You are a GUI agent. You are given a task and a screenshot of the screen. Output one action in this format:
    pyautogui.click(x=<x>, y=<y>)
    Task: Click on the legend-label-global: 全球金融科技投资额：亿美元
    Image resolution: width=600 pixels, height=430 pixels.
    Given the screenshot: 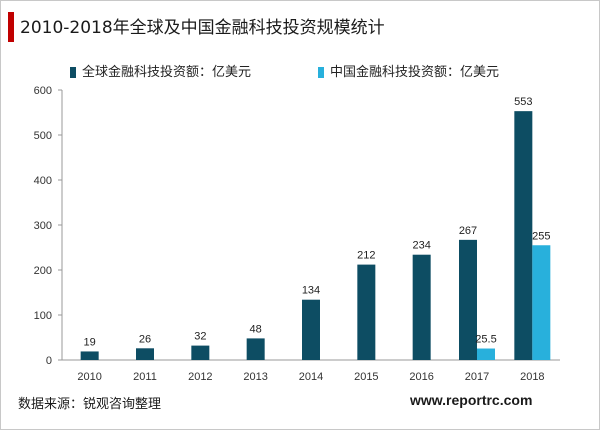 What is the action you would take?
    pyautogui.click(x=167, y=72)
    